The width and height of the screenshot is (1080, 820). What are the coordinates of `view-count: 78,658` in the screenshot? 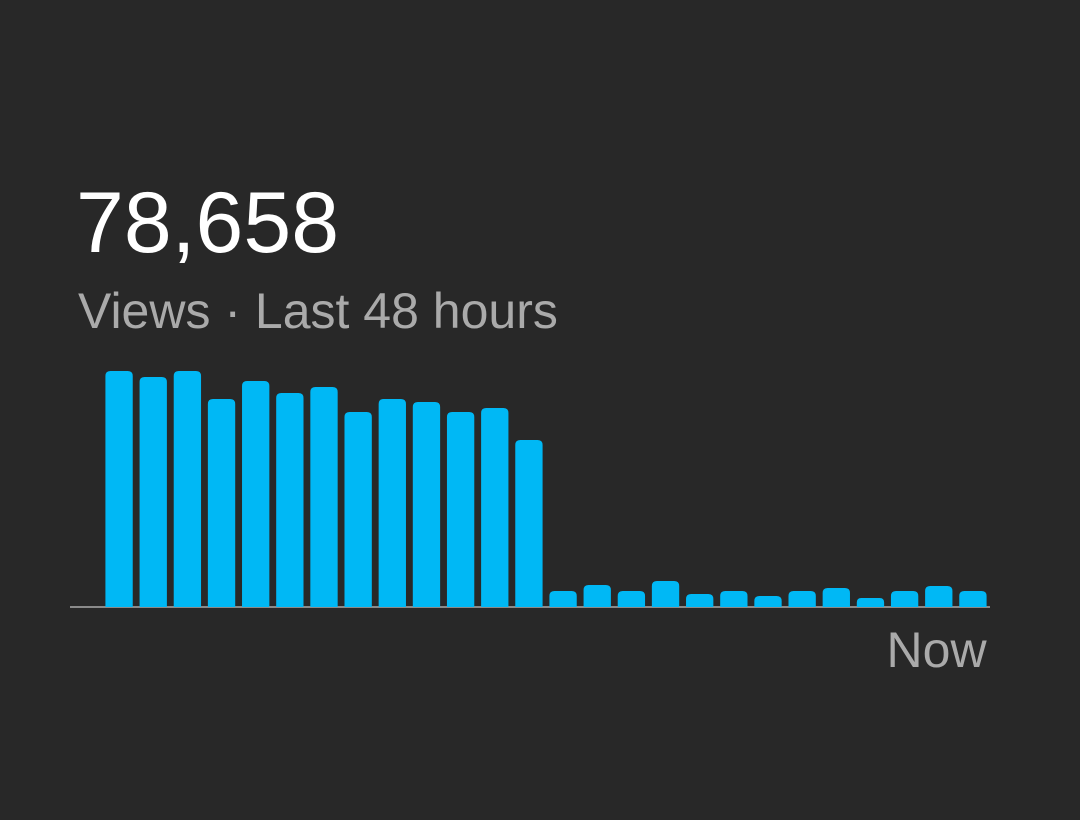 It's located at (207, 223).